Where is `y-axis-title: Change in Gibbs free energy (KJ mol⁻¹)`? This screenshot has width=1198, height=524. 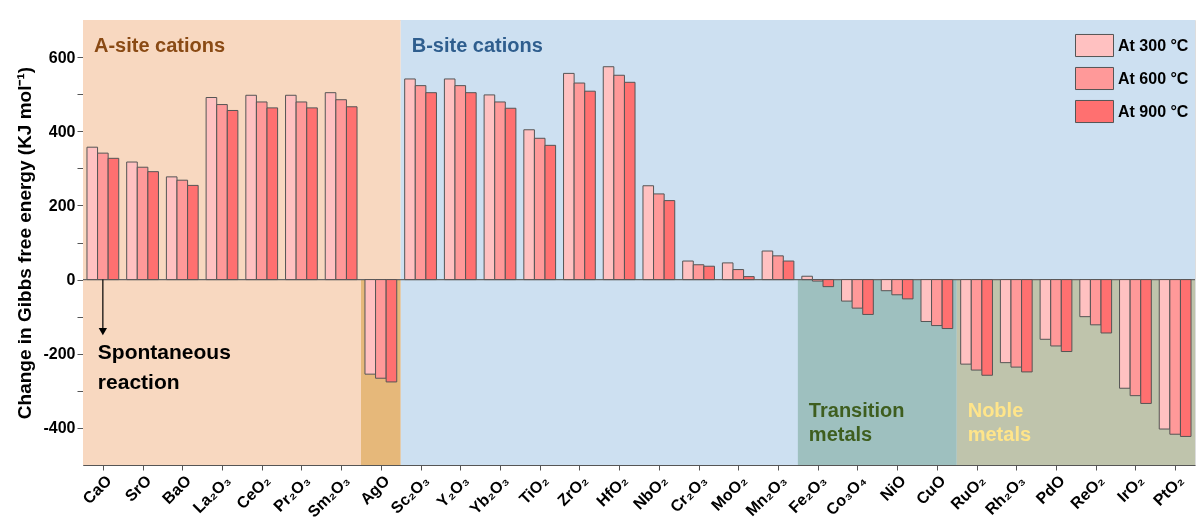
y-axis-title: Change in Gibbs free energy (KJ mol⁻¹) is located at coordinates (25, 243).